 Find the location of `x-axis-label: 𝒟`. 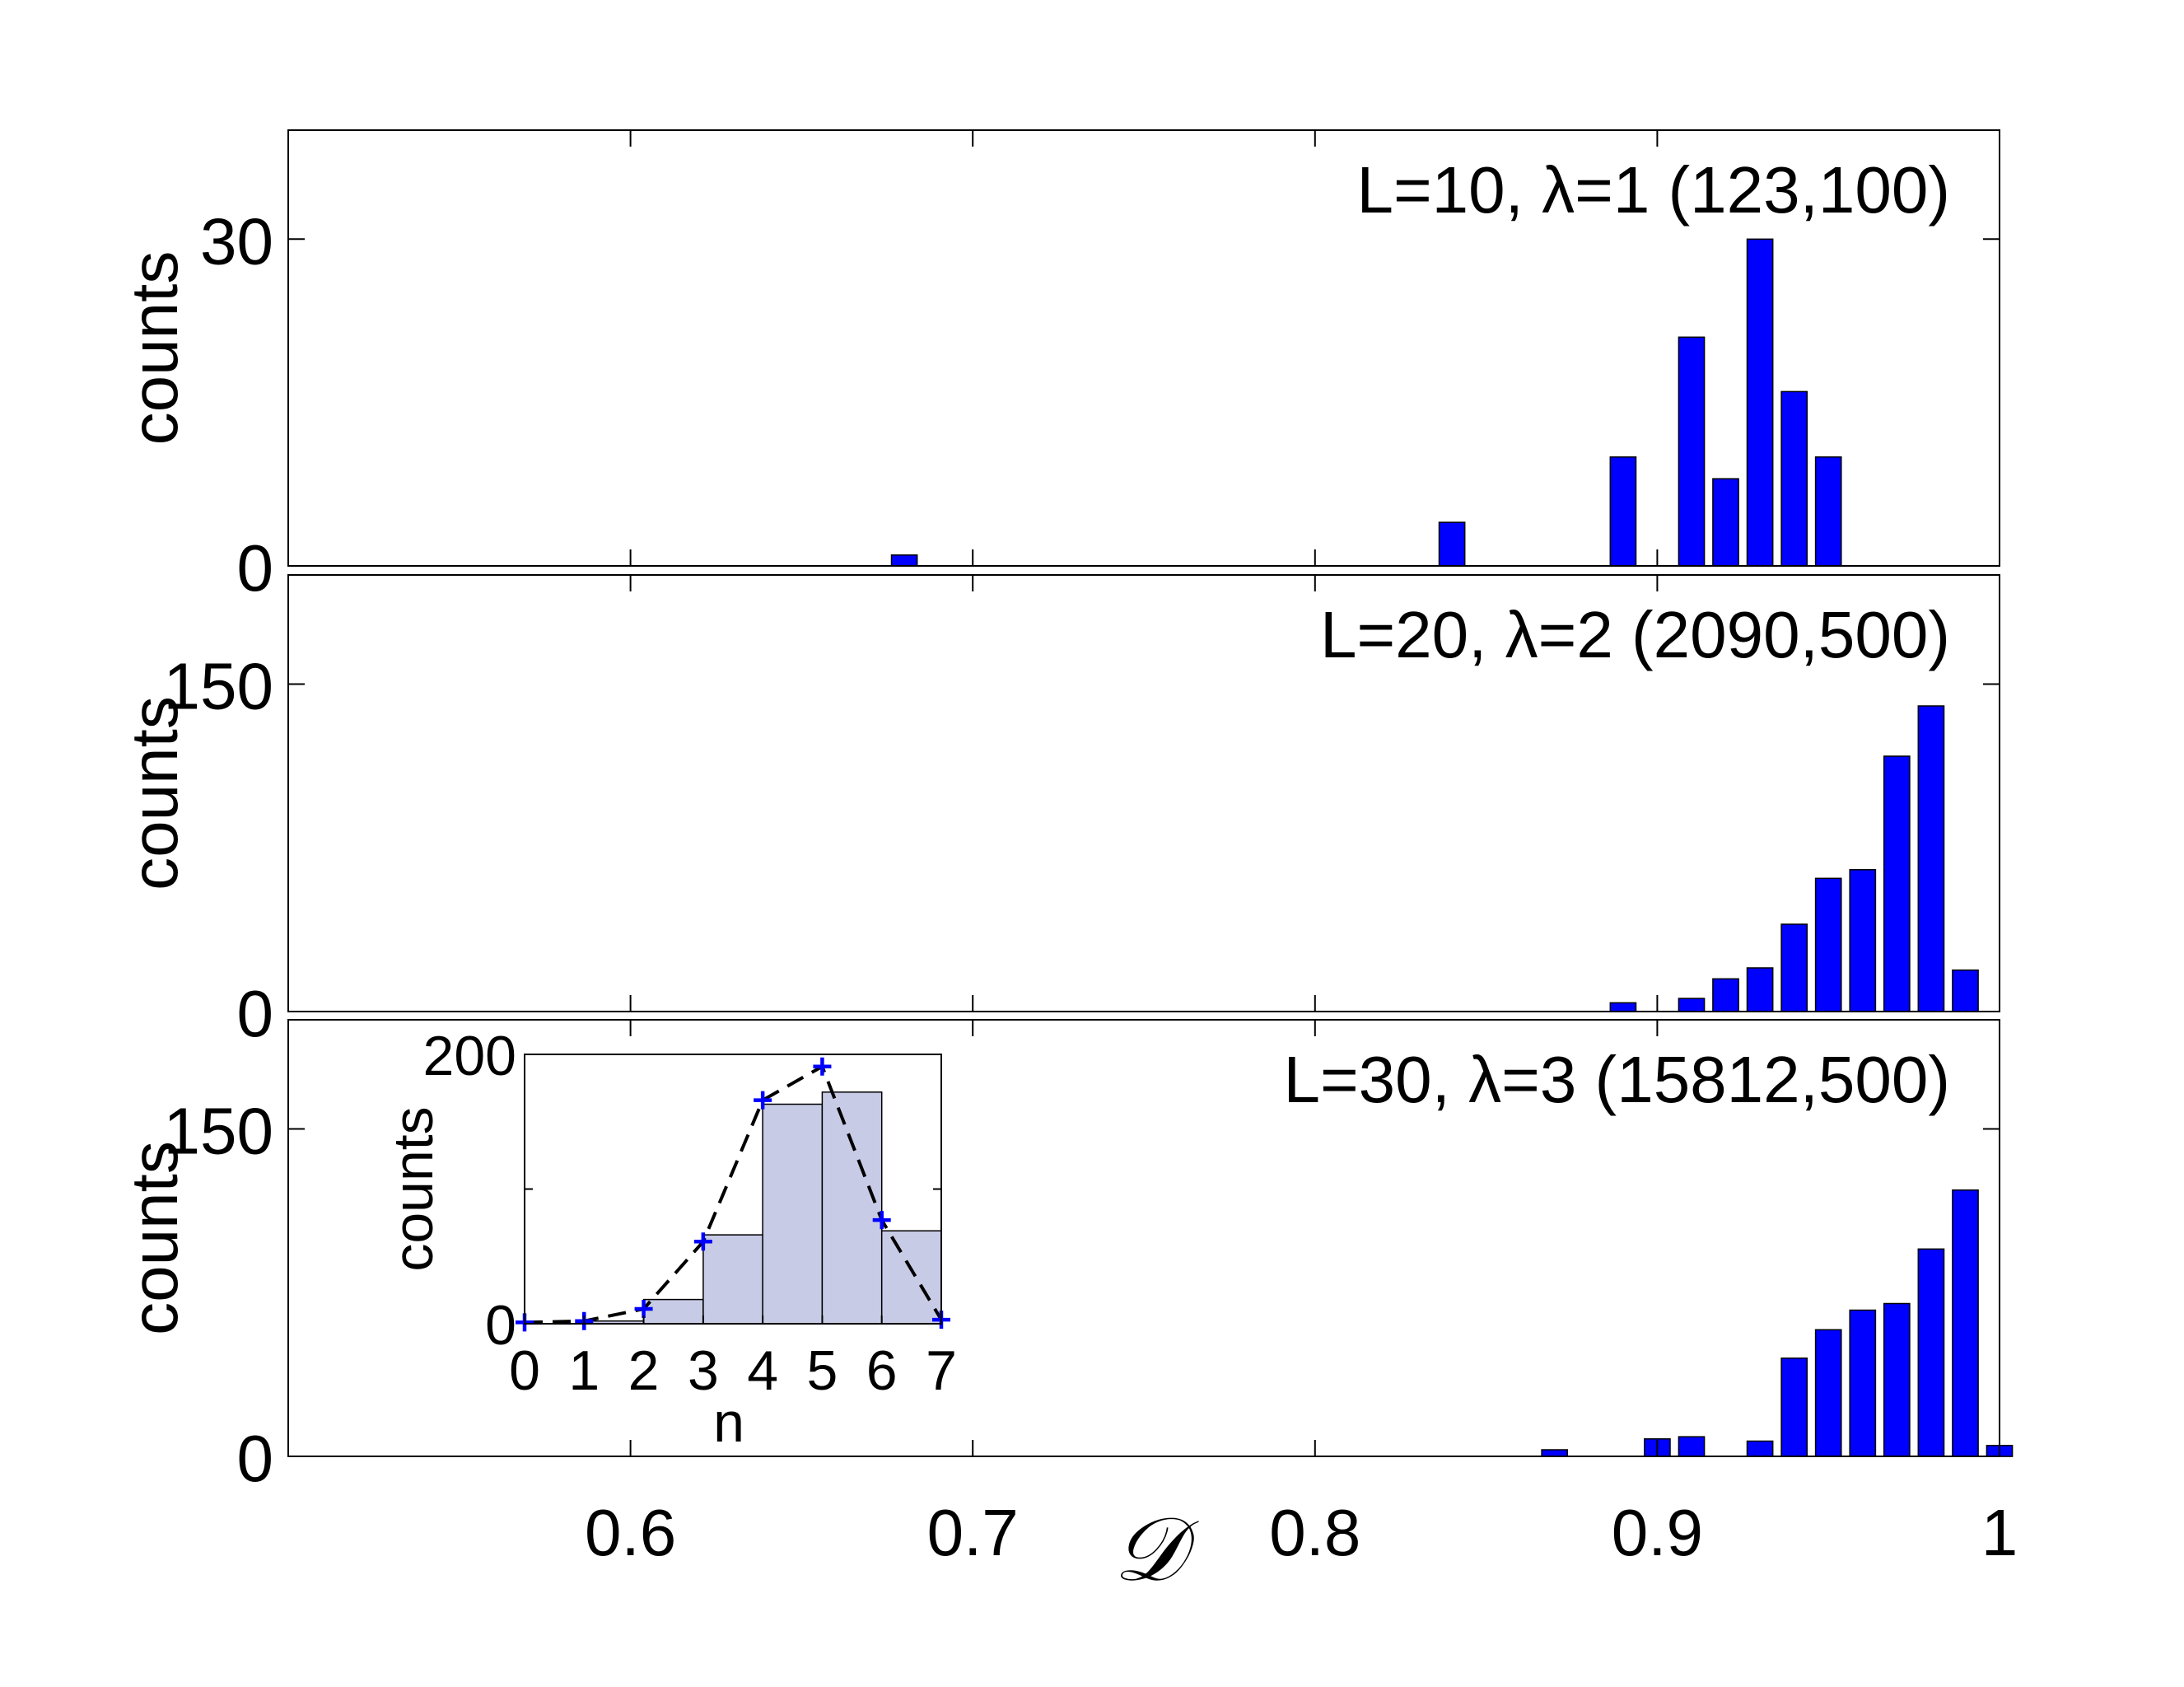

x-axis-label: 𝒟 is located at coordinates (1156, 1549).